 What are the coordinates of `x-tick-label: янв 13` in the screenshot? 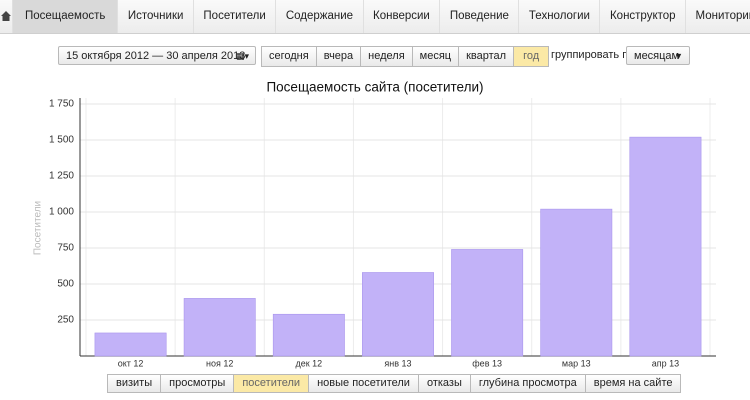 It's located at (397, 363).